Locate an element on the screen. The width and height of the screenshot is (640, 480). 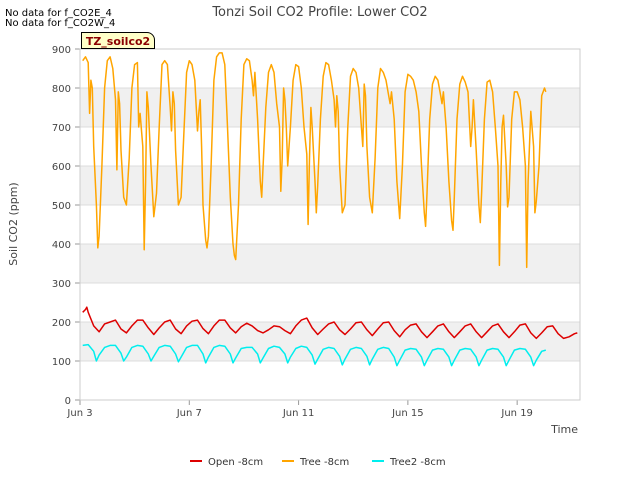
legend-label: Open -8cm is located at coordinates (235, 462).